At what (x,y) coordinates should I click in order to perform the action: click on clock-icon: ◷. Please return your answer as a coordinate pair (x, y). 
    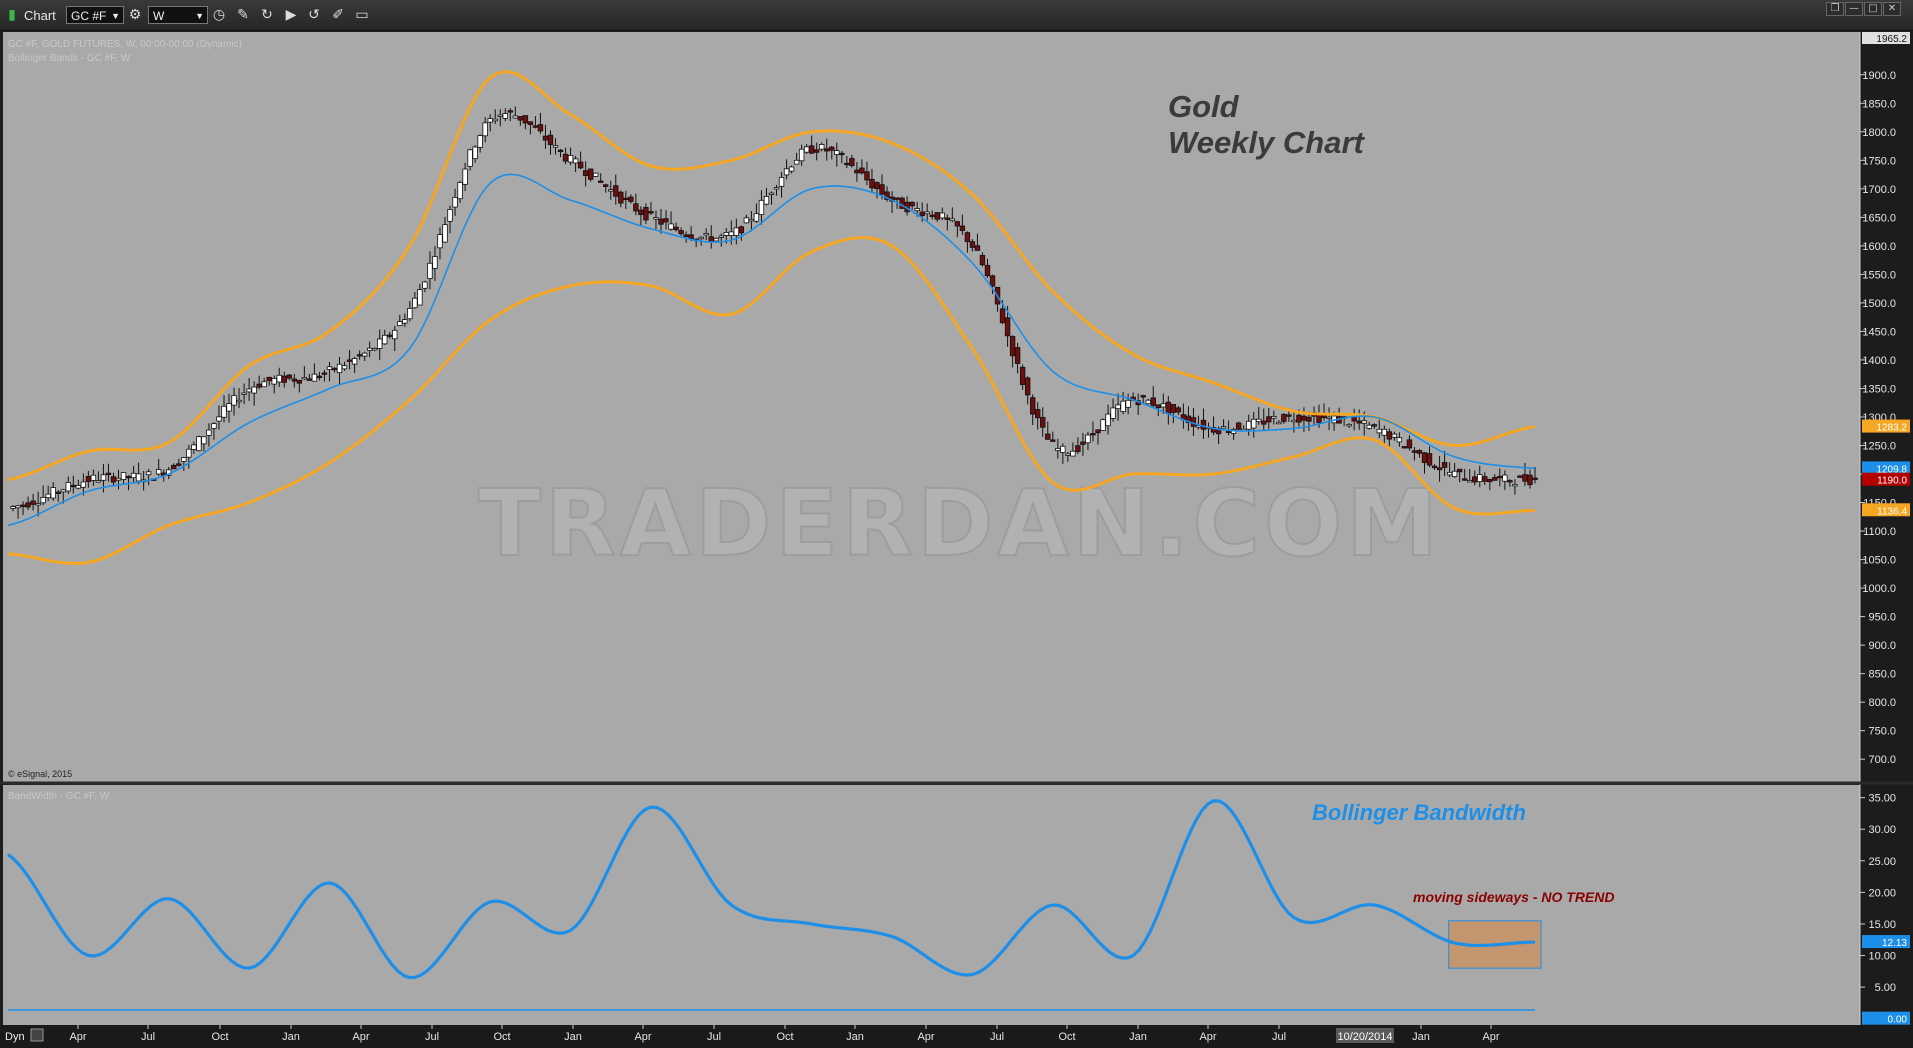
    Looking at the image, I should click on (219, 15).